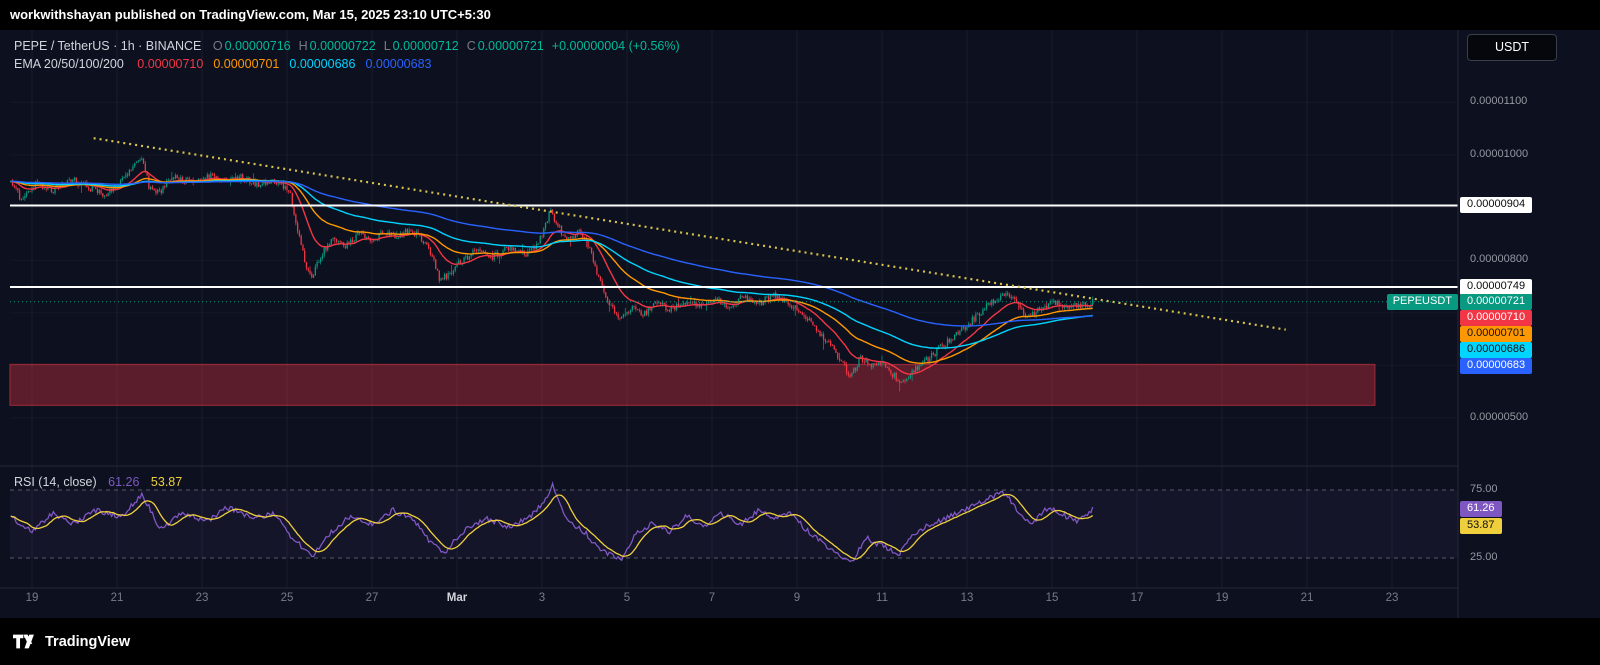 This screenshot has width=1600, height=665. What do you see at coordinates (1499, 154) in the screenshot?
I see `price-axis-label: 0.00001000` at bounding box center [1499, 154].